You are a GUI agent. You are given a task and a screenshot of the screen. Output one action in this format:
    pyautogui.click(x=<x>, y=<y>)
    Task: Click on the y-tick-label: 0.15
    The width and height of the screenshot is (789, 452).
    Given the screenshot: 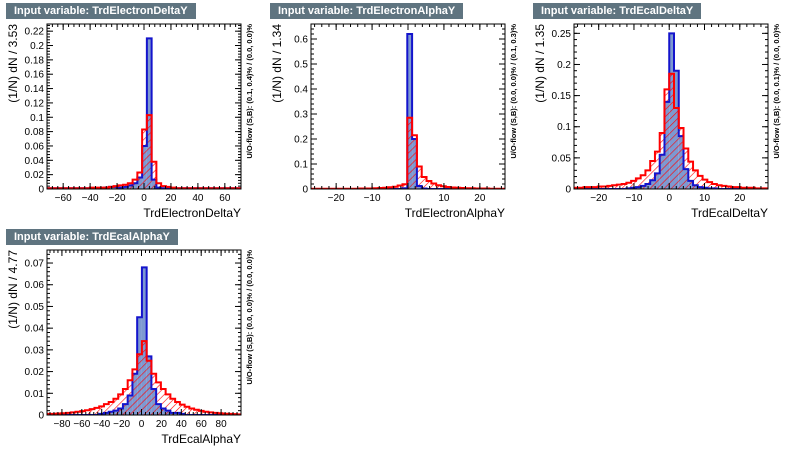 What is the action you would take?
    pyautogui.click(x=562, y=96)
    